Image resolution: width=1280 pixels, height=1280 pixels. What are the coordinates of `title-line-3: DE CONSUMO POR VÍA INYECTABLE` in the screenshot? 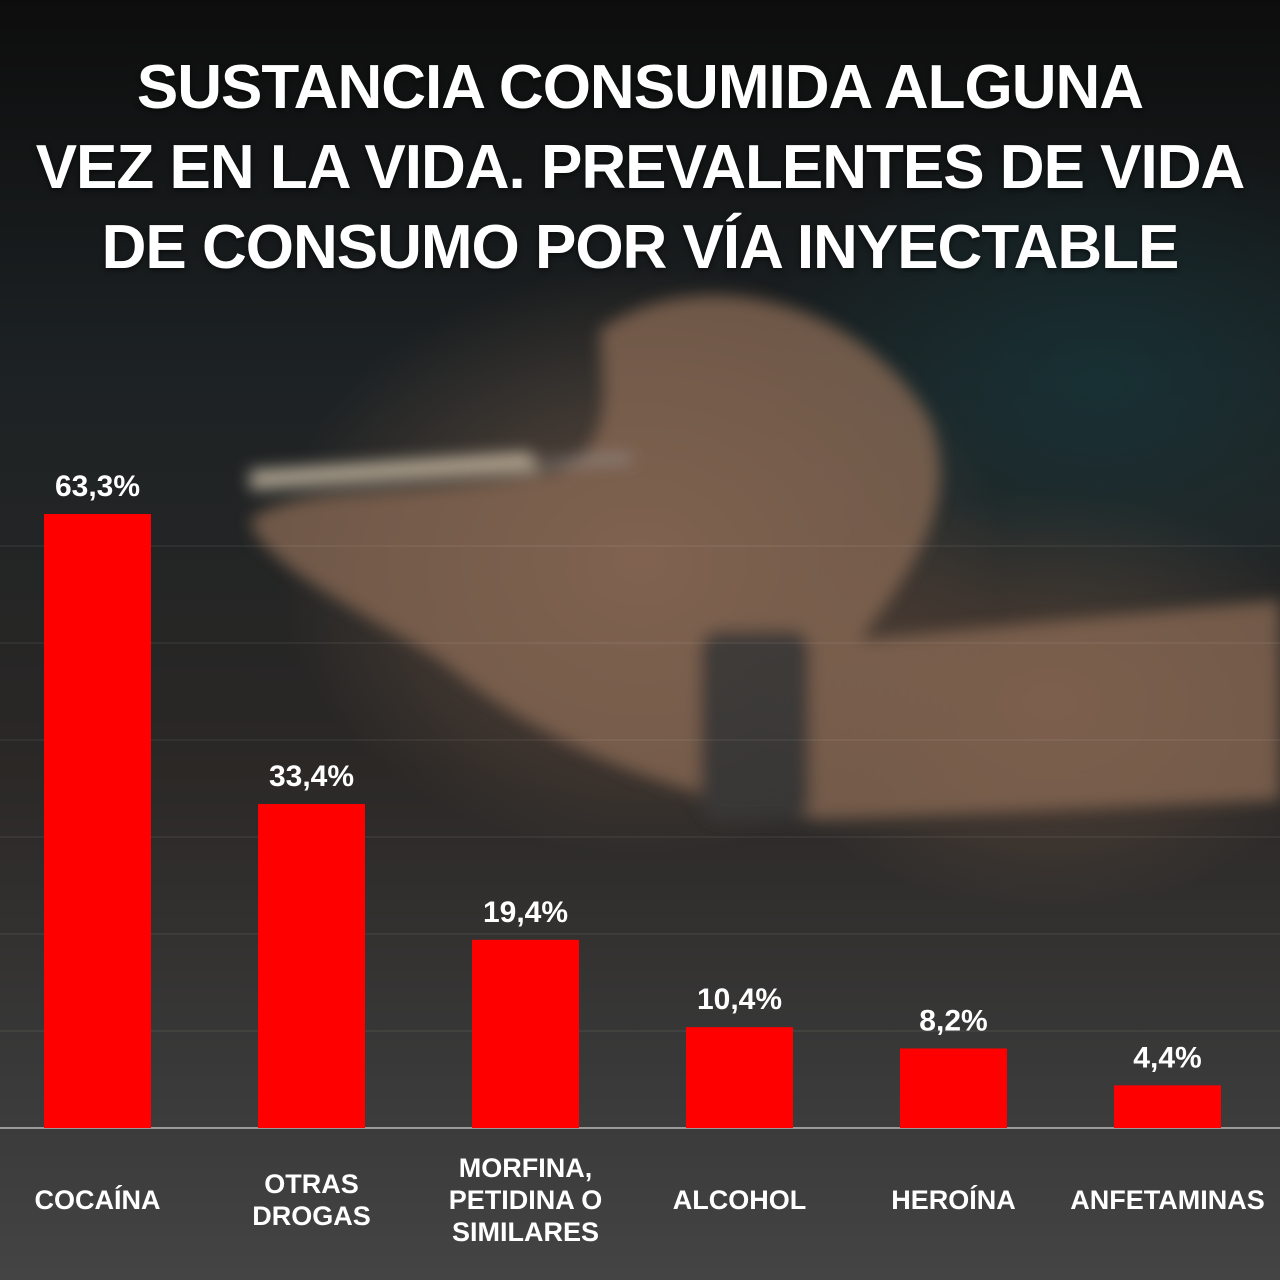 It's located at (640, 247).